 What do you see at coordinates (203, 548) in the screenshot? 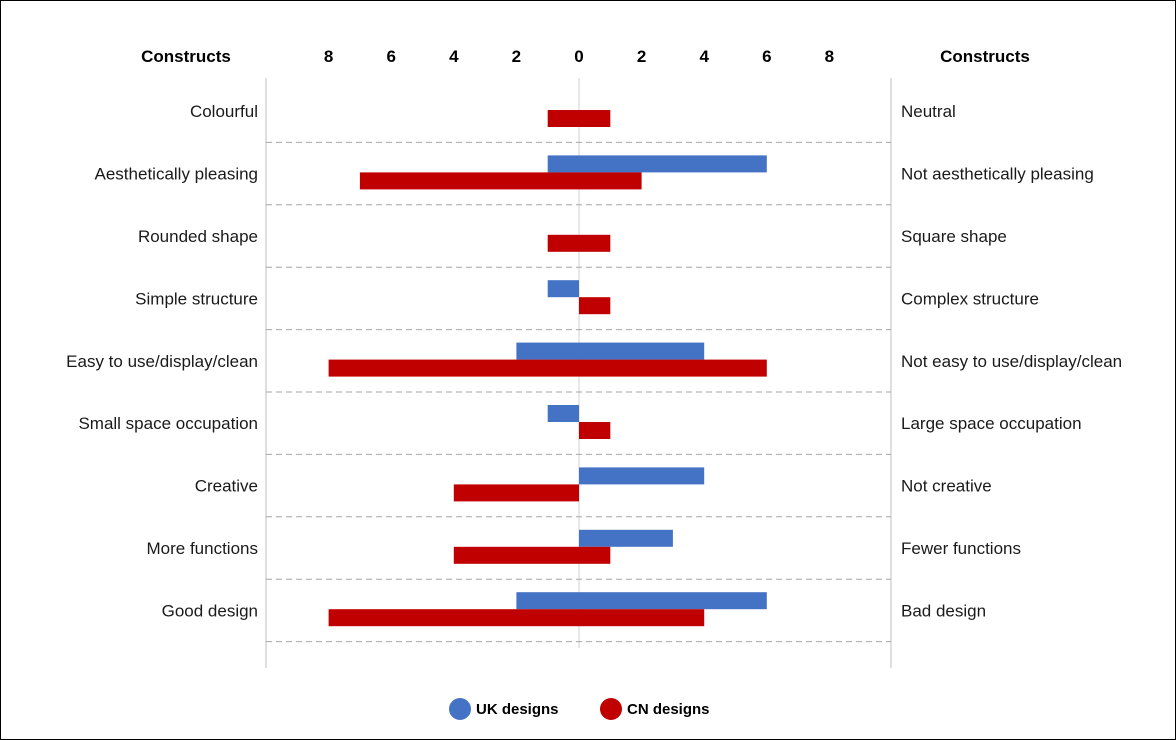
I see `construct-label-left: More functions` at bounding box center [203, 548].